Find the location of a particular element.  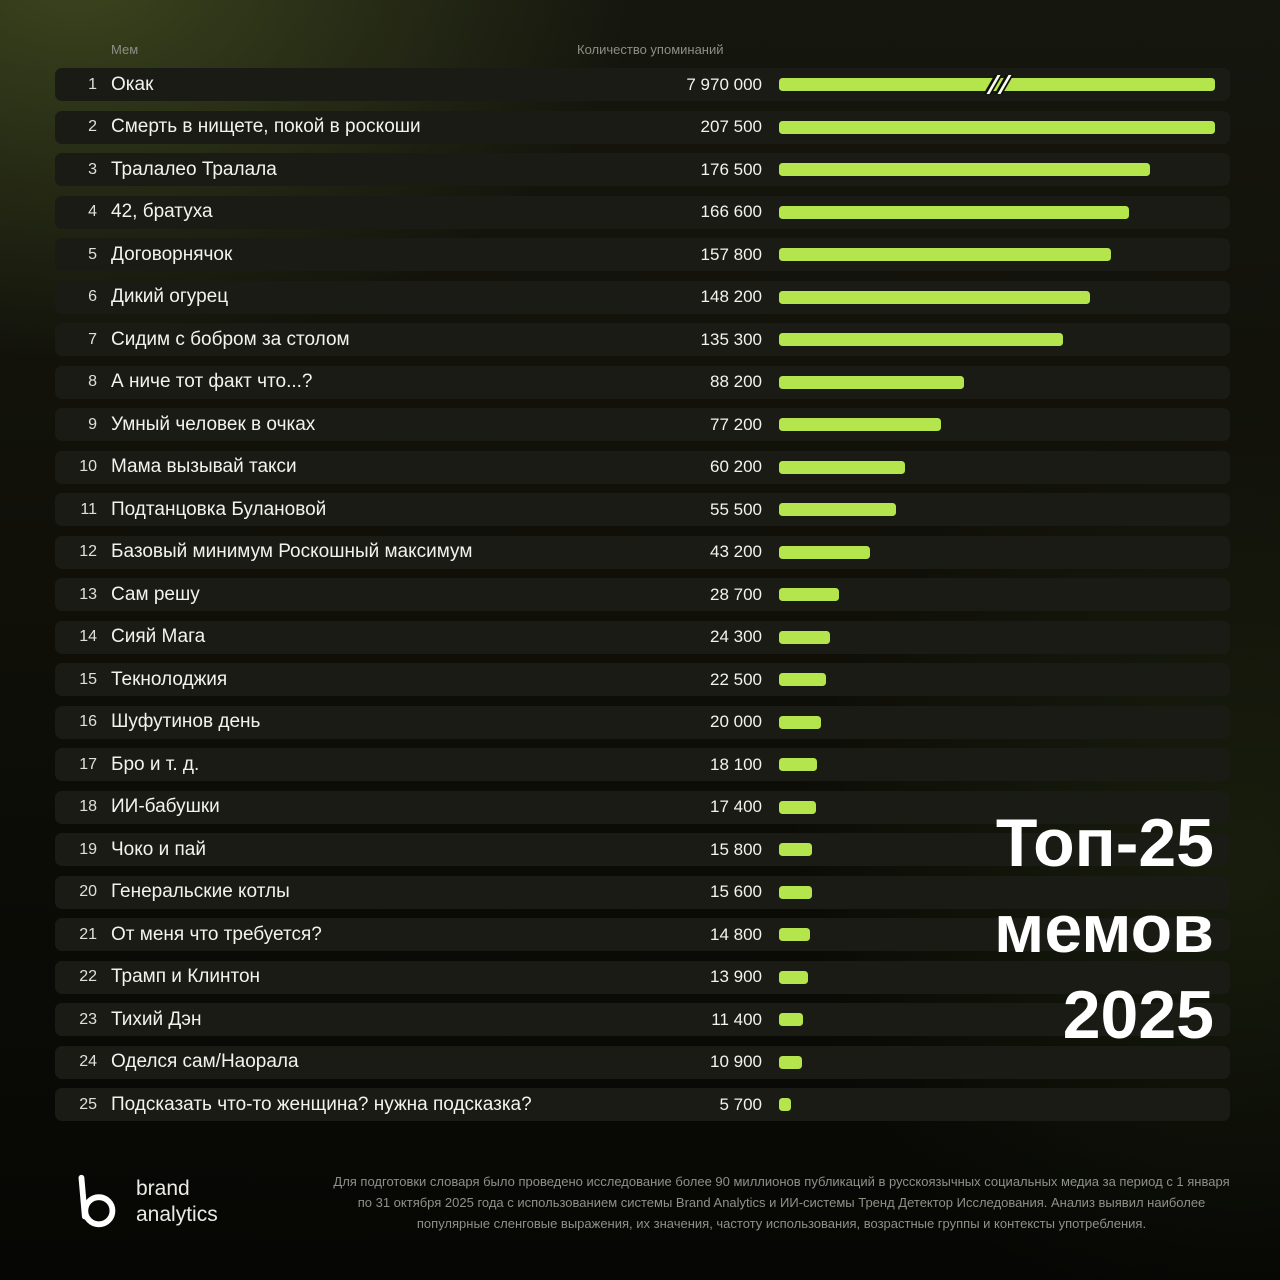

meme-name: Мама вызывай такси is located at coordinates (204, 466).